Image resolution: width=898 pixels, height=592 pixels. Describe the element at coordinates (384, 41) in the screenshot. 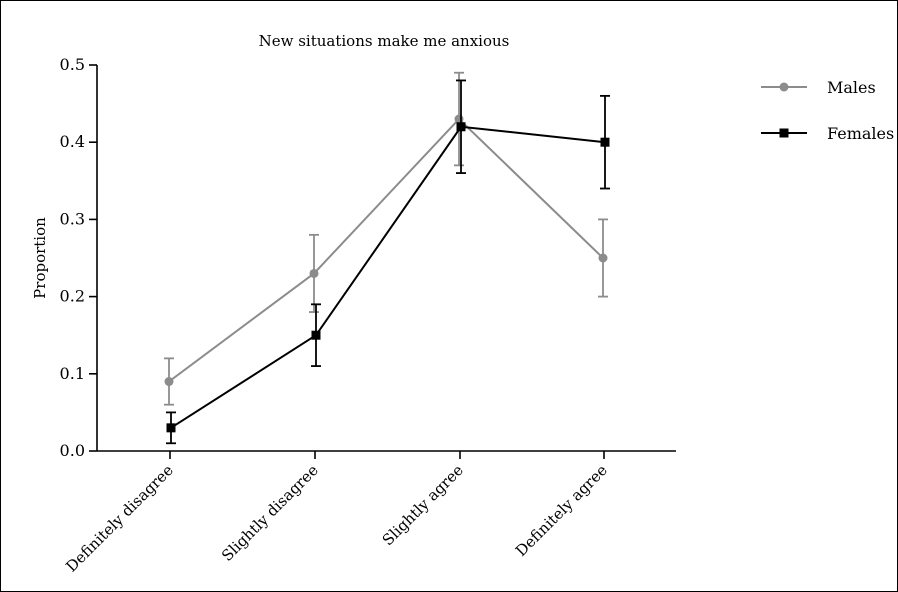

I see `chart-title: New situations make me anxious` at that location.